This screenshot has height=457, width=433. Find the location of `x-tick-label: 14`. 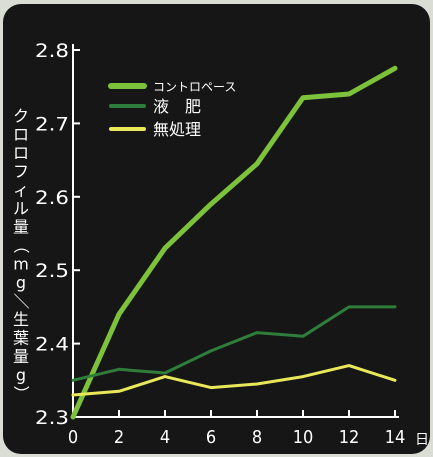

x-tick-label: 14 is located at coordinates (395, 437).